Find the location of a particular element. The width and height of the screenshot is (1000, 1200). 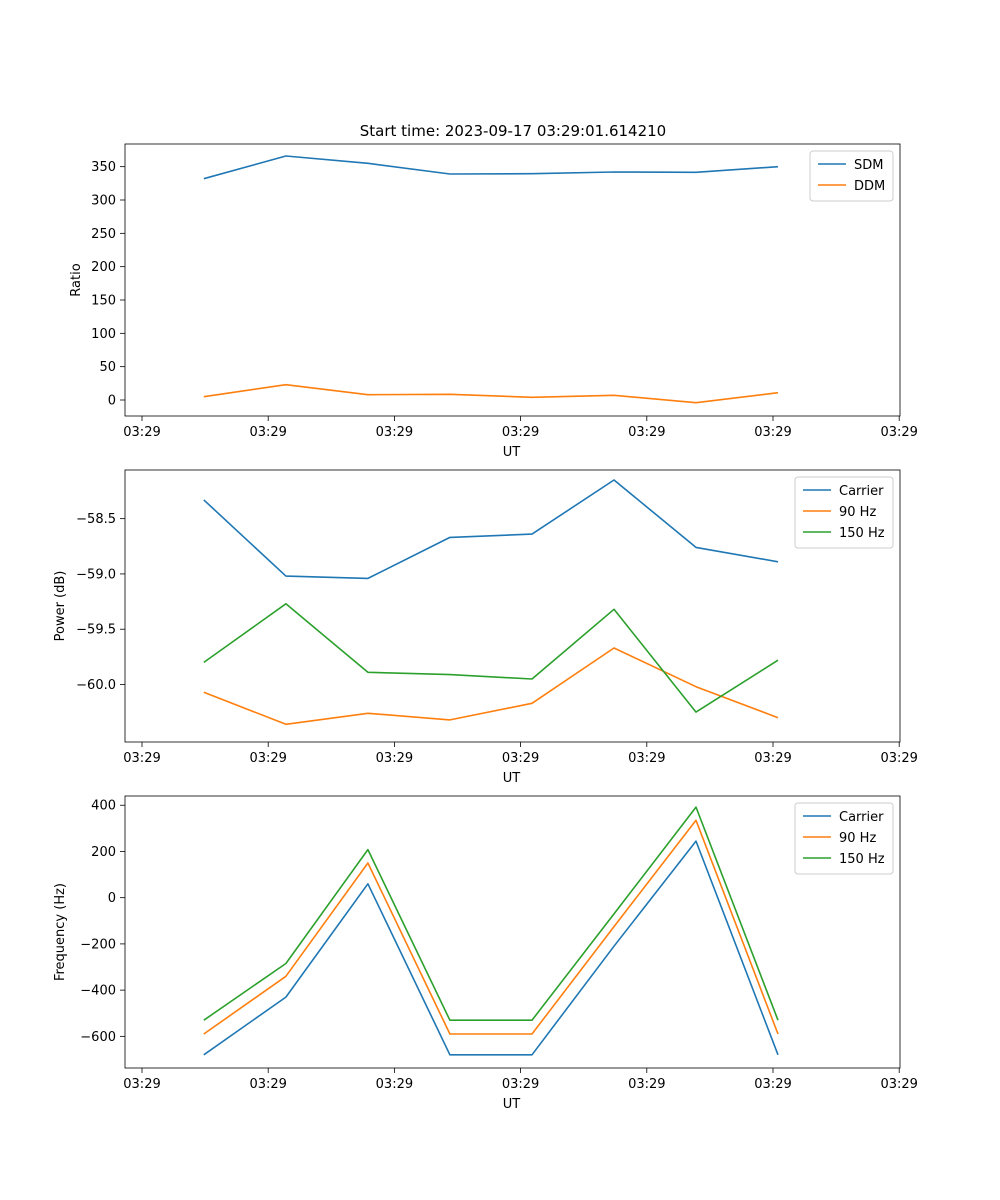

y-axis-label: Power (dB) is located at coordinates (60, 606).